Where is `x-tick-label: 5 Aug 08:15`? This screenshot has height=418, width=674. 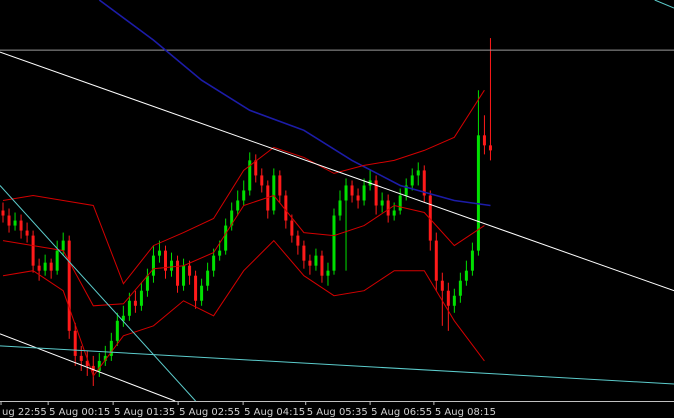 x-tick-label: 5 Aug 08:15 is located at coordinates (465, 412).